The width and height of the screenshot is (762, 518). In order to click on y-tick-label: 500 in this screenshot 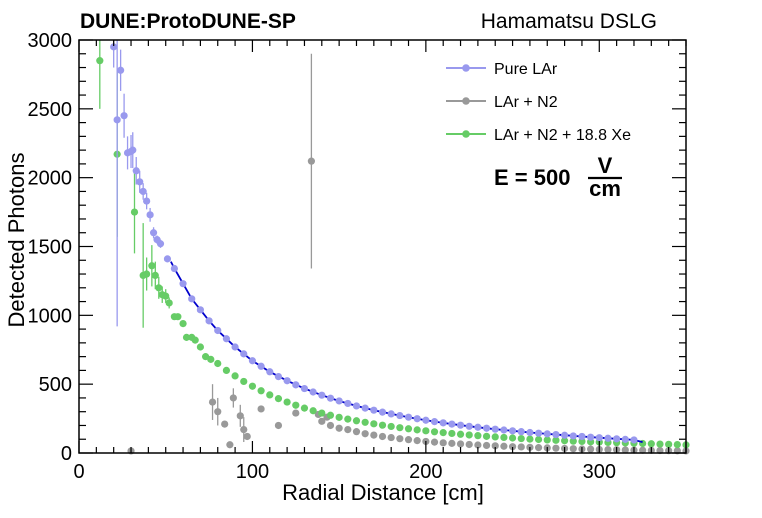, I will do `click(55, 385)`.